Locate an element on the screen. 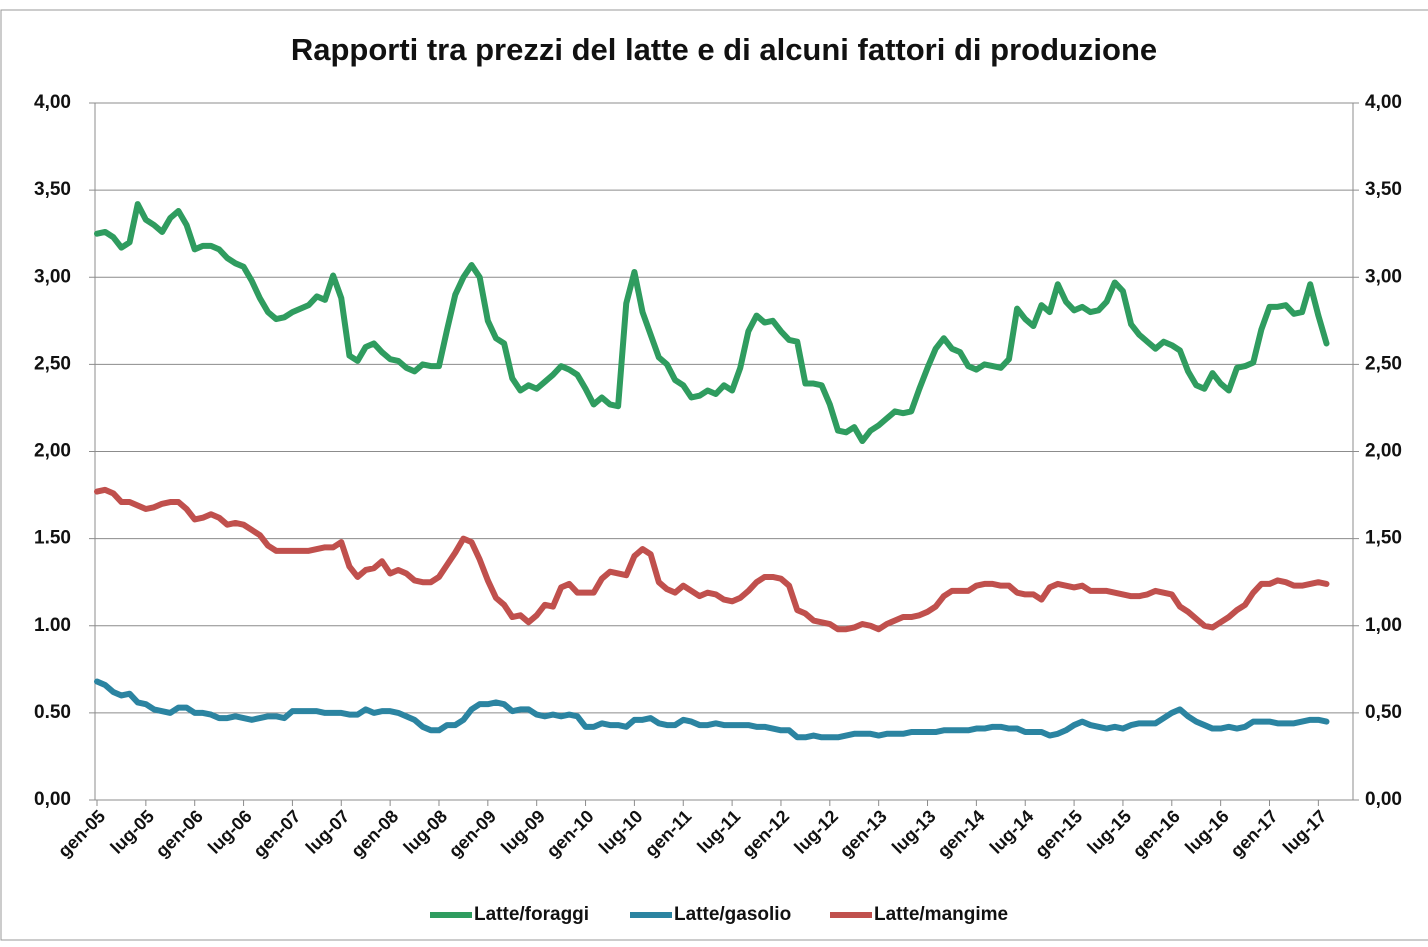 The width and height of the screenshot is (1428, 947). y-tick-label: 3,50 is located at coordinates (52, 189).